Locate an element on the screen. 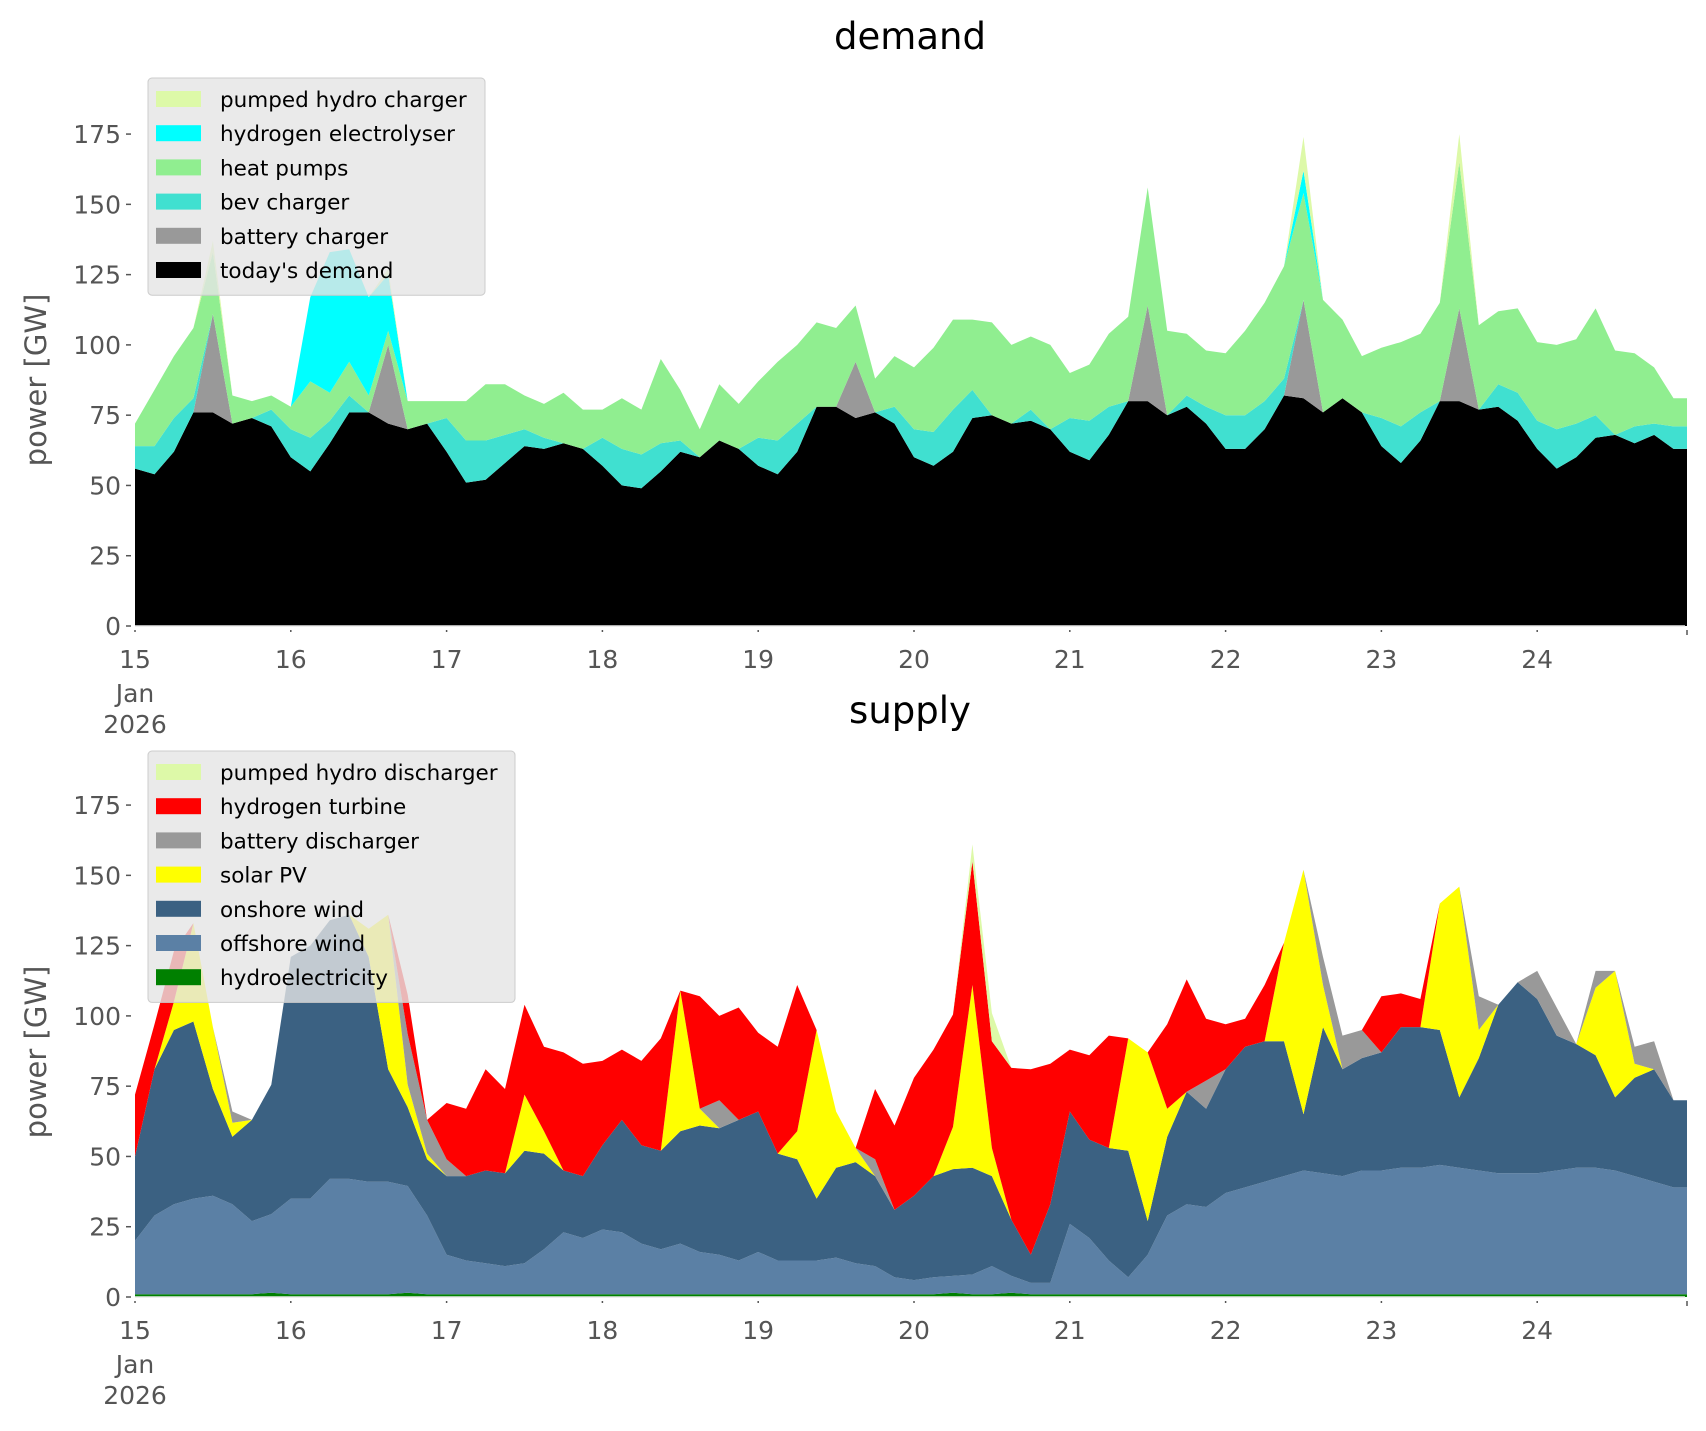 The height and width of the screenshot is (1431, 1706). demand-y-ticks: 0 25 50 75 100 125 150 175 is located at coordinates (102, 380).